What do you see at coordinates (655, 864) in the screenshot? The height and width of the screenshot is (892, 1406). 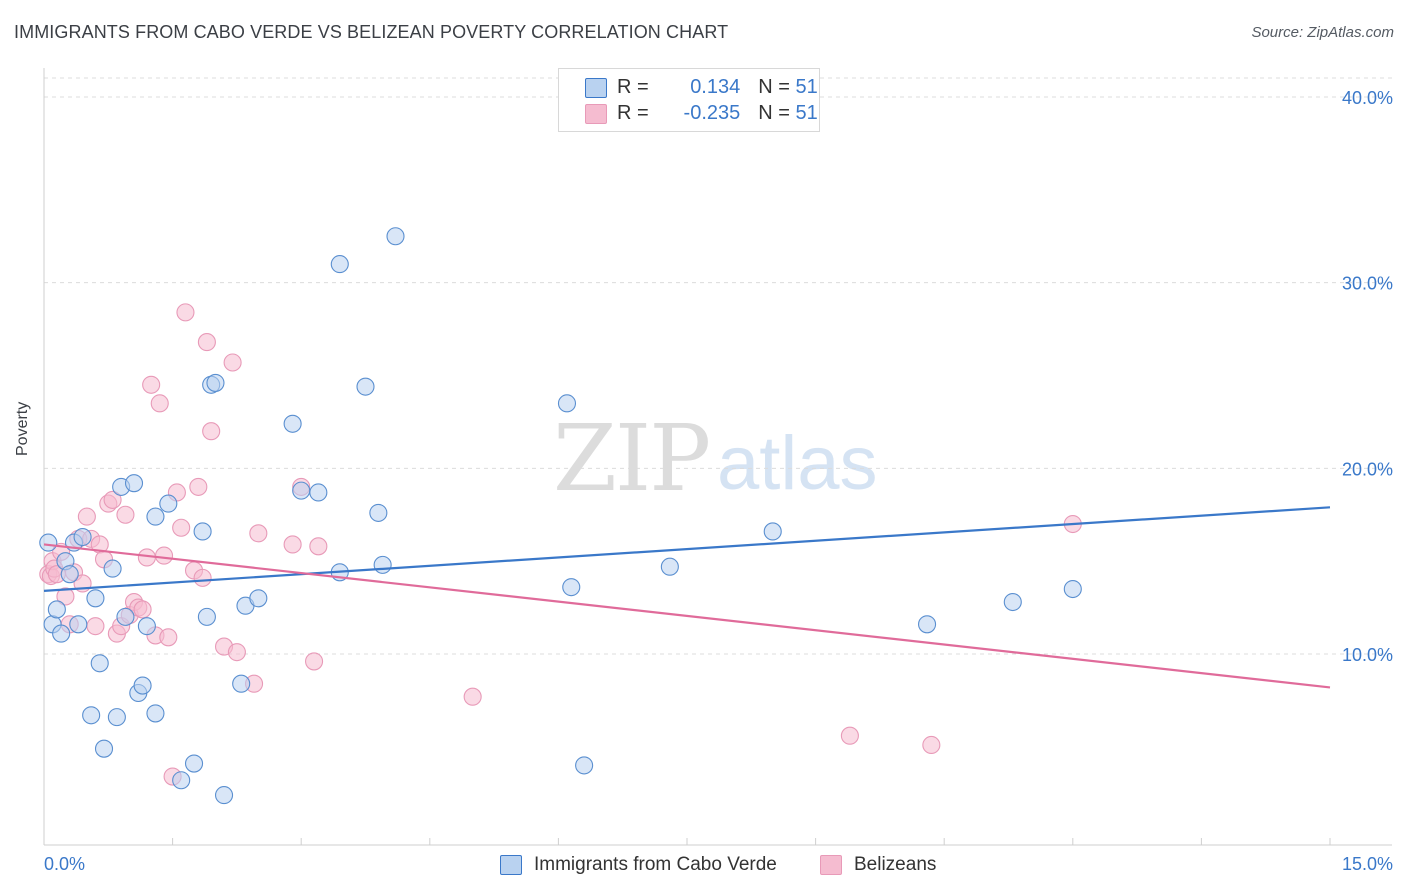 I see `legend-label-cabo-verde: Immigrants from Cabo Verde` at bounding box center [655, 864].